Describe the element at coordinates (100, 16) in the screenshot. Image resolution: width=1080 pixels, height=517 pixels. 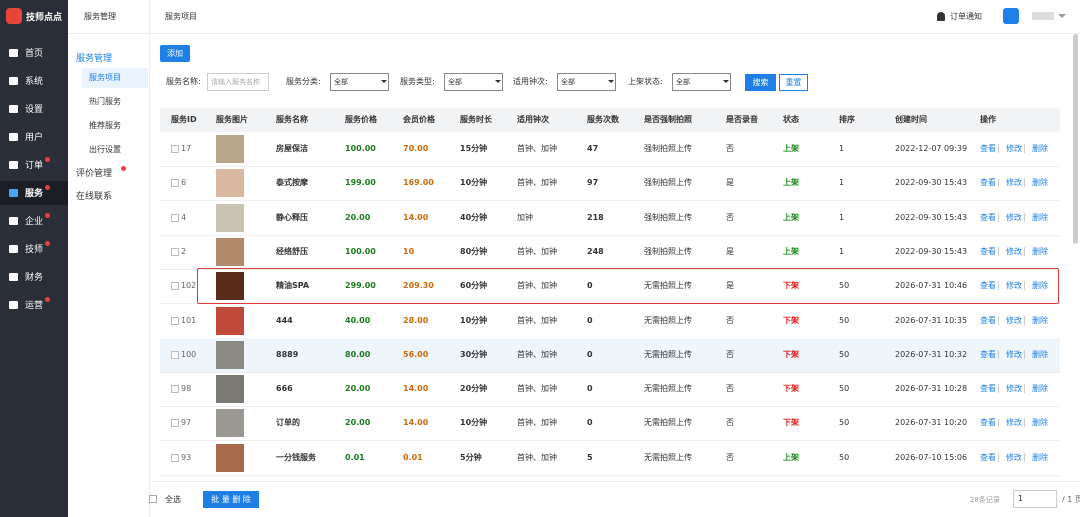
I see `sub-title: 服务管理` at that location.